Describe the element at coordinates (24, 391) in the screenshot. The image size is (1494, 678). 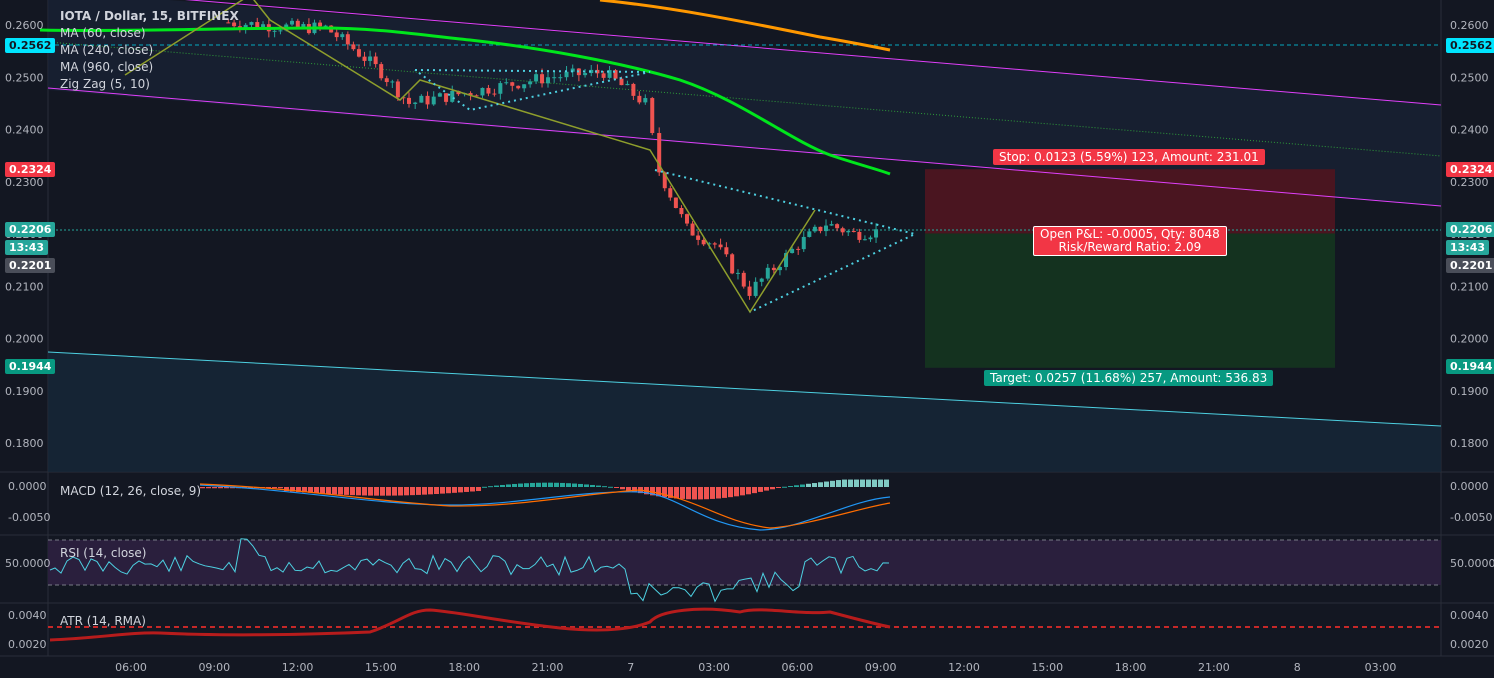
I see `price-tick-left: 0.1900` at that location.